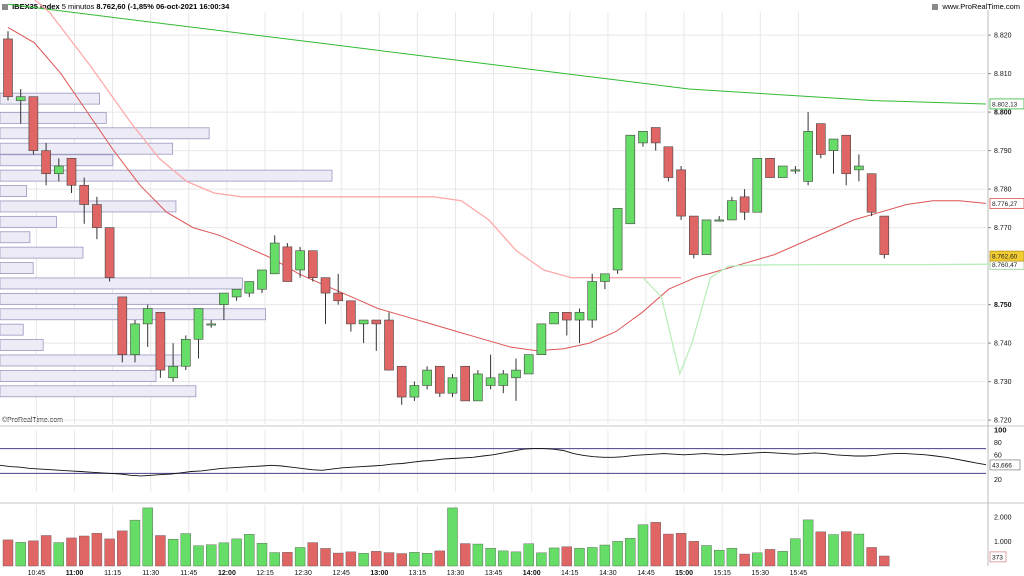 The height and width of the screenshot is (576, 1024). I want to click on y-tick-label: 8.780, so click(1003, 190).